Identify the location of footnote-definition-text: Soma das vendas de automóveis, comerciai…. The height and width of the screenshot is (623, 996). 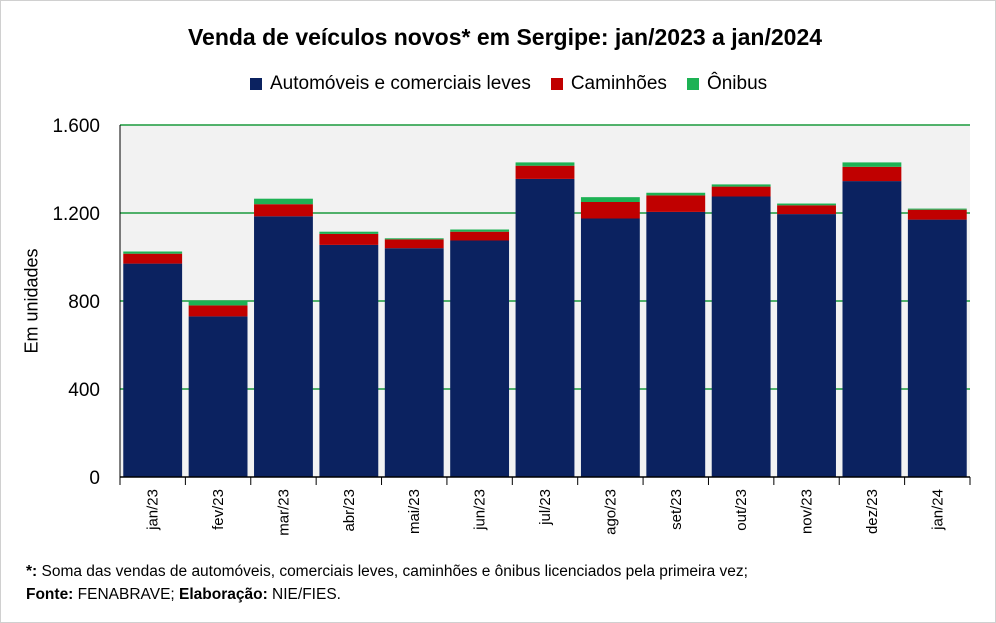
(392, 571).